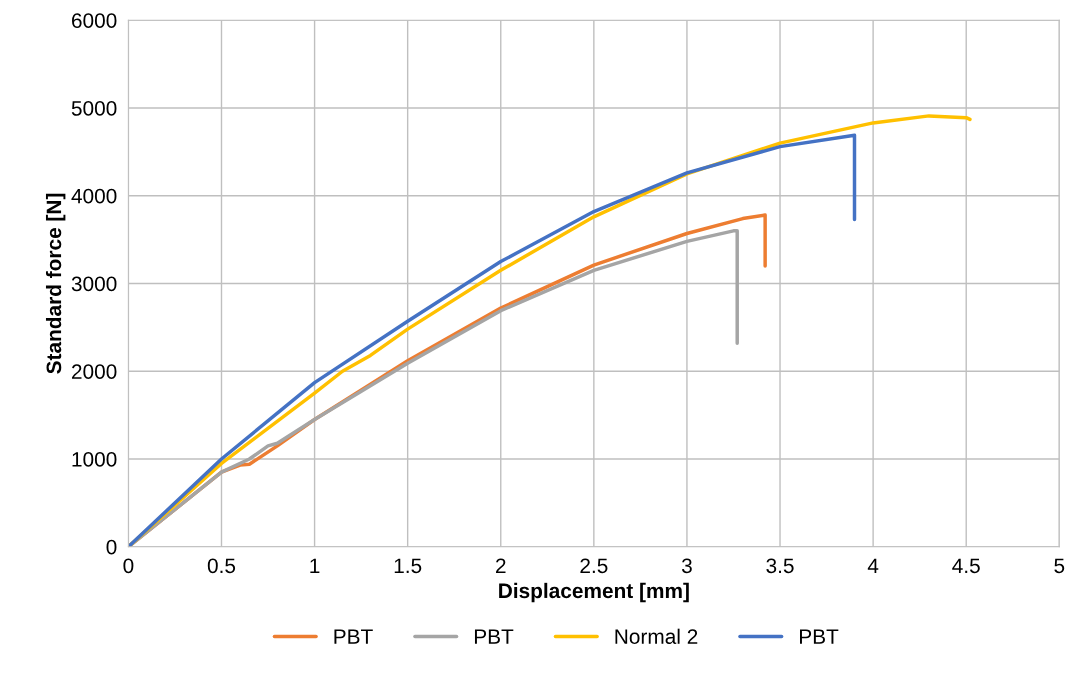 The image size is (1070, 675). What do you see at coordinates (594, 592) in the screenshot?
I see `x-axis-title: Displacement [mm]` at bounding box center [594, 592].